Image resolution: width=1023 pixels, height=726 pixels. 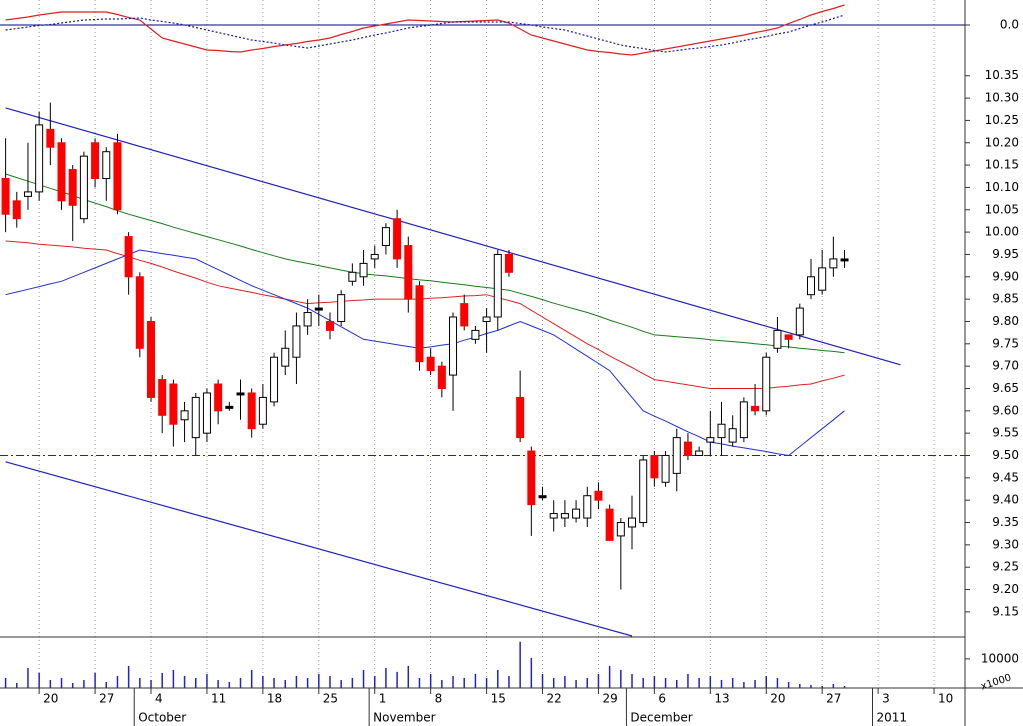 What do you see at coordinates (404, 718) in the screenshot?
I see `month-label: November` at bounding box center [404, 718].